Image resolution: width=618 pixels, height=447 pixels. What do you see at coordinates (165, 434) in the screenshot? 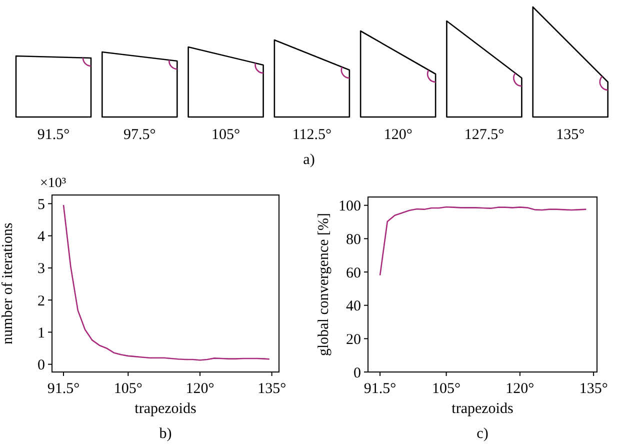
I see `text: b)` at bounding box center [165, 434].